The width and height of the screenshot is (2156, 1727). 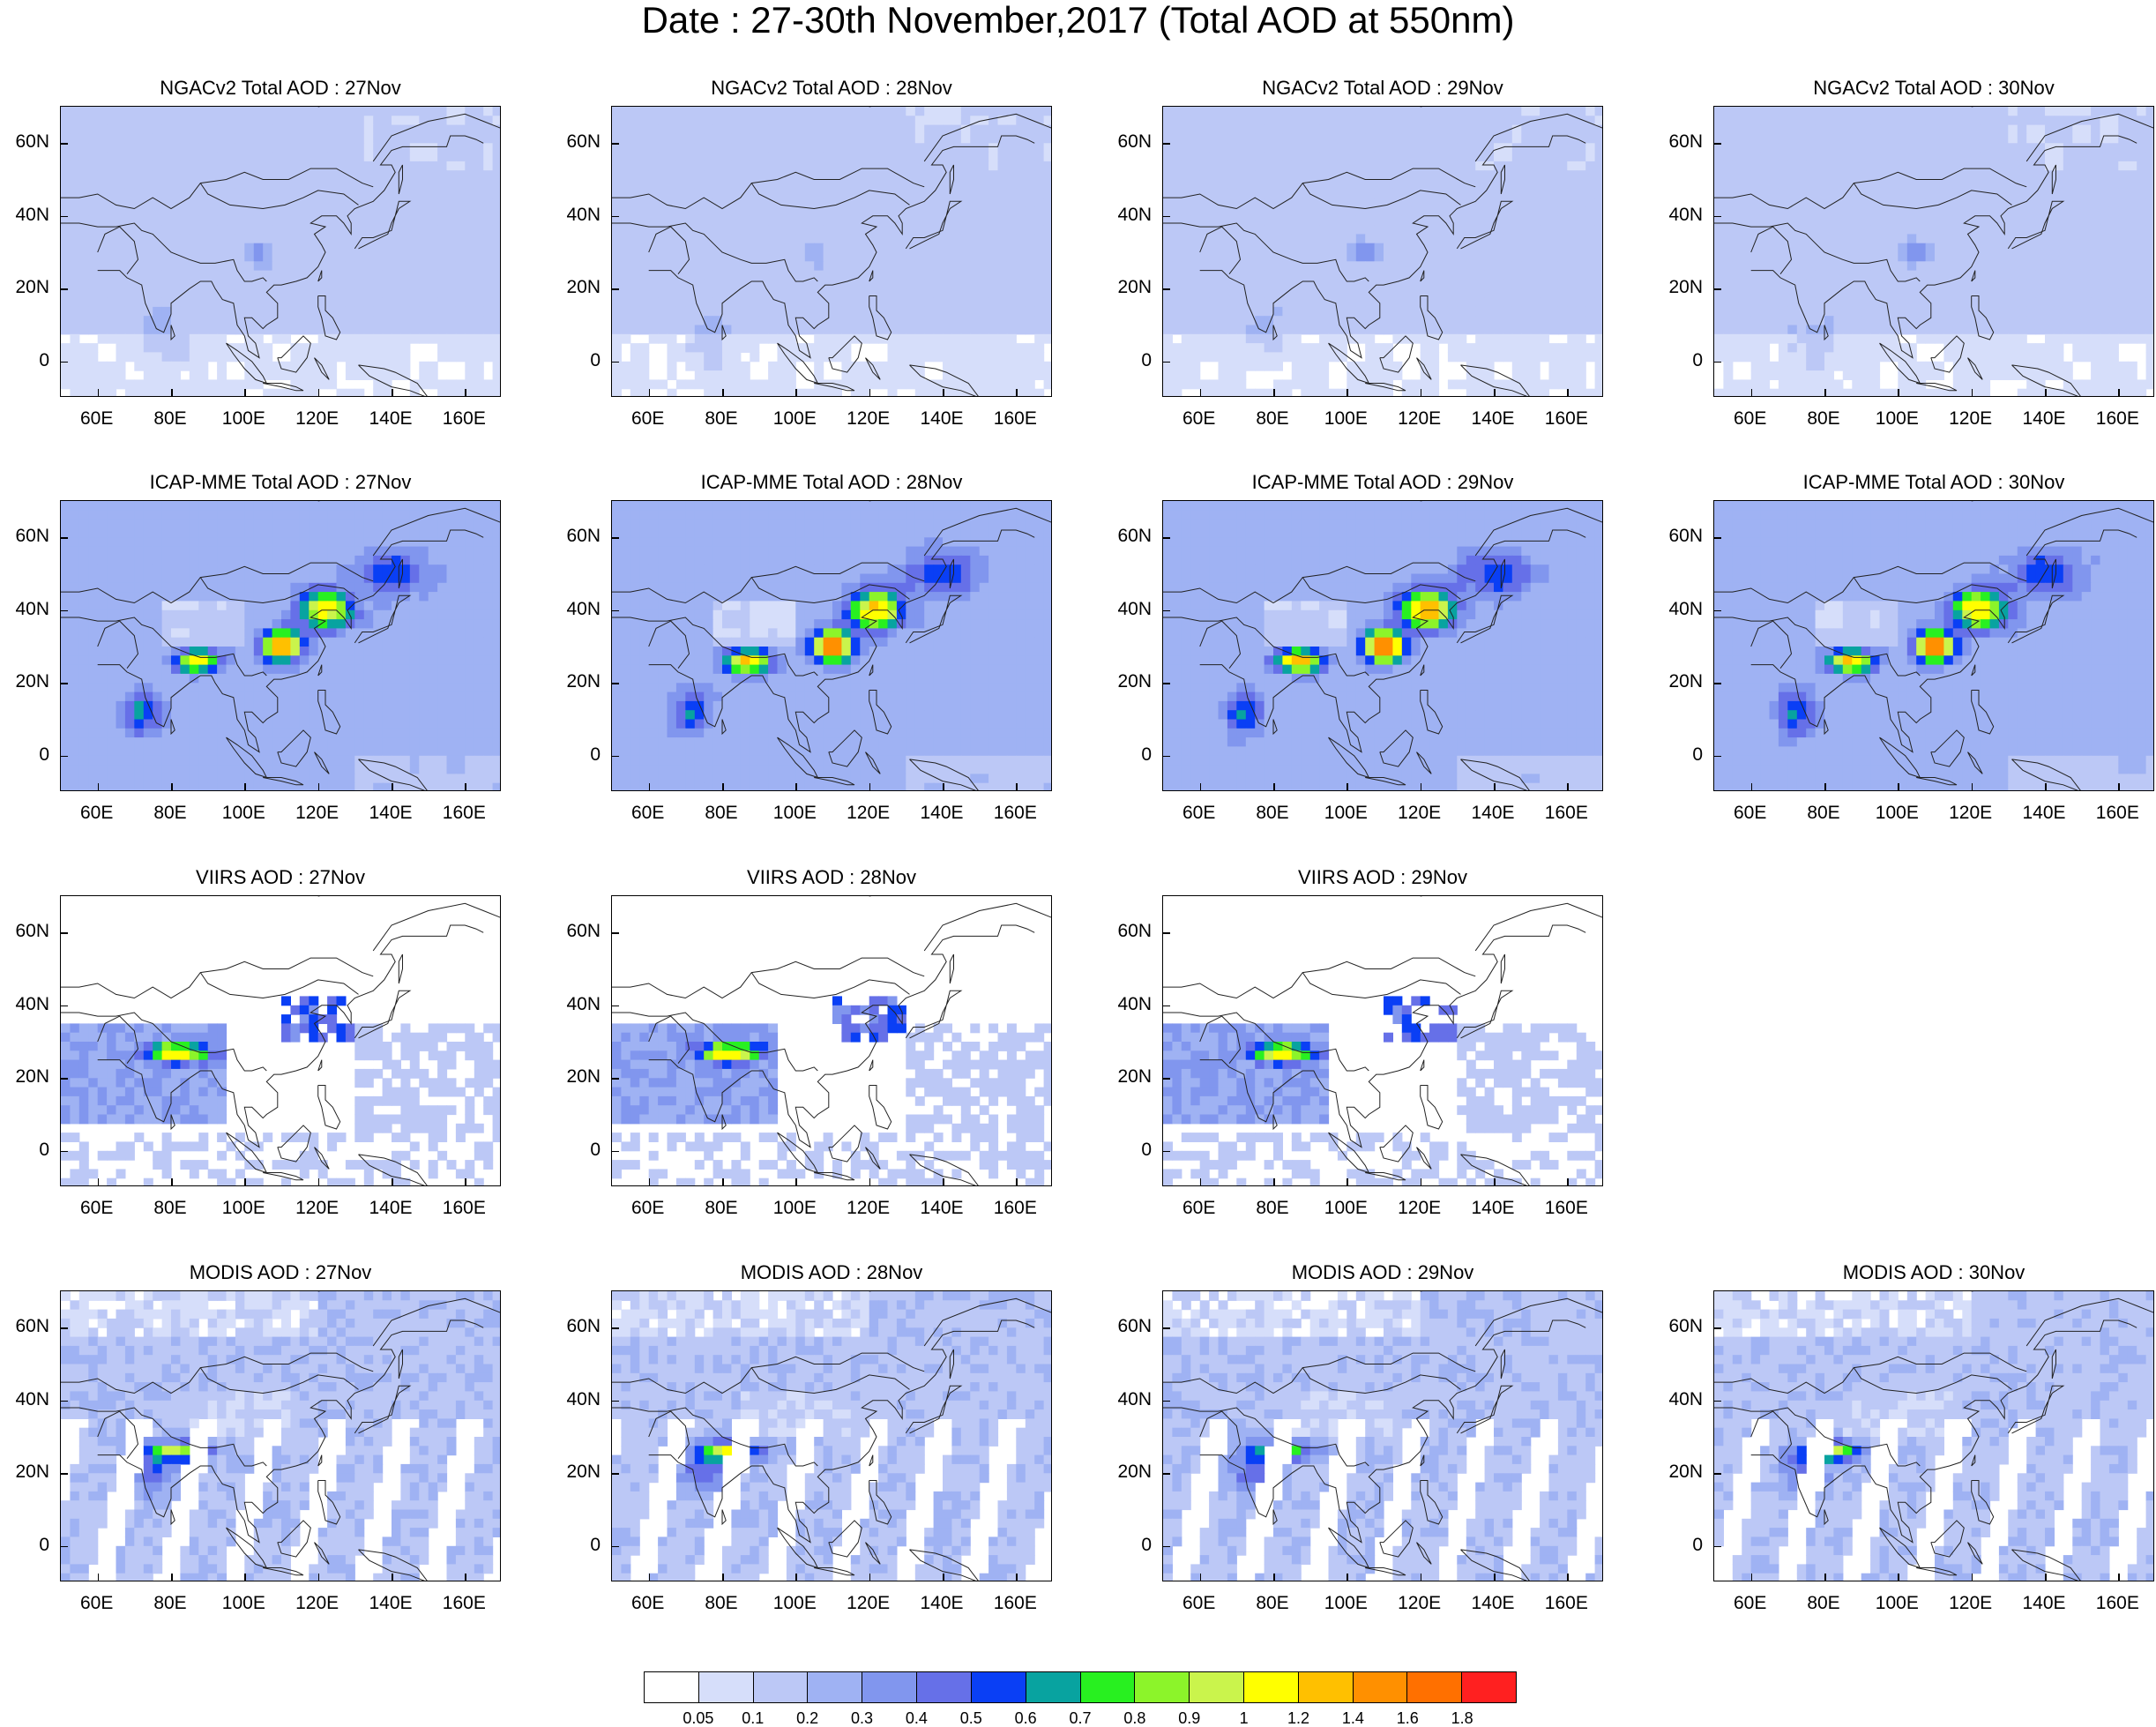 What do you see at coordinates (1462, 1718) in the screenshot?
I see `colorbar-label: 1.8` at bounding box center [1462, 1718].